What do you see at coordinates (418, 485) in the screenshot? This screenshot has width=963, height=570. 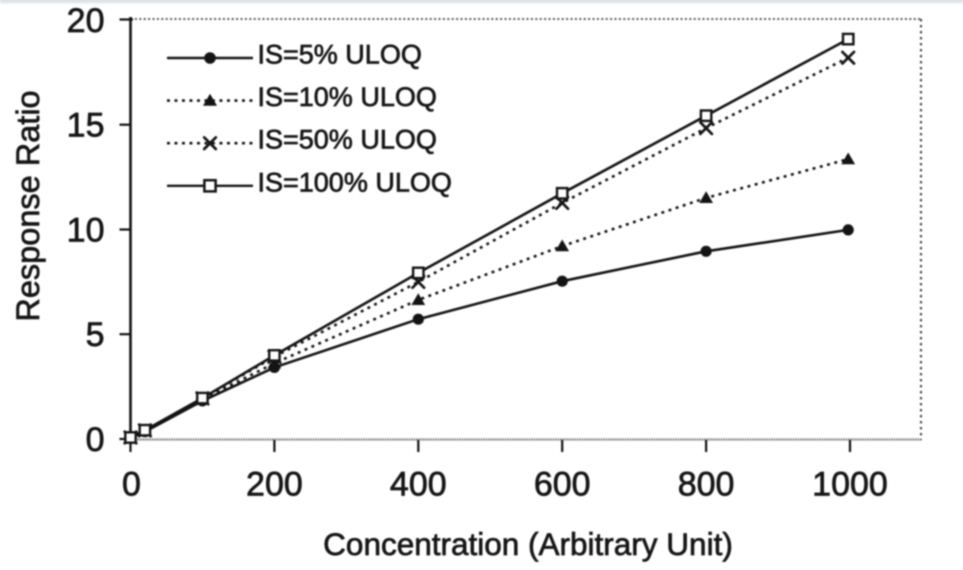 I see `svg-text: 400` at bounding box center [418, 485].